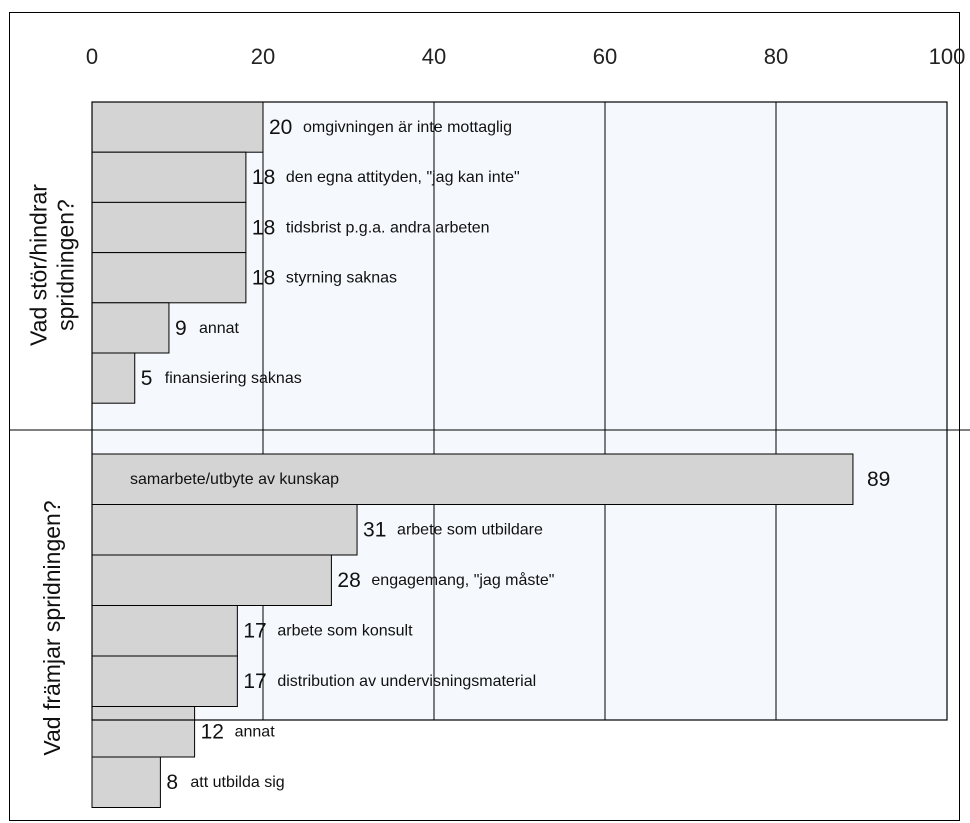  I want to click on x-tick-label: 100, so click(947, 56).